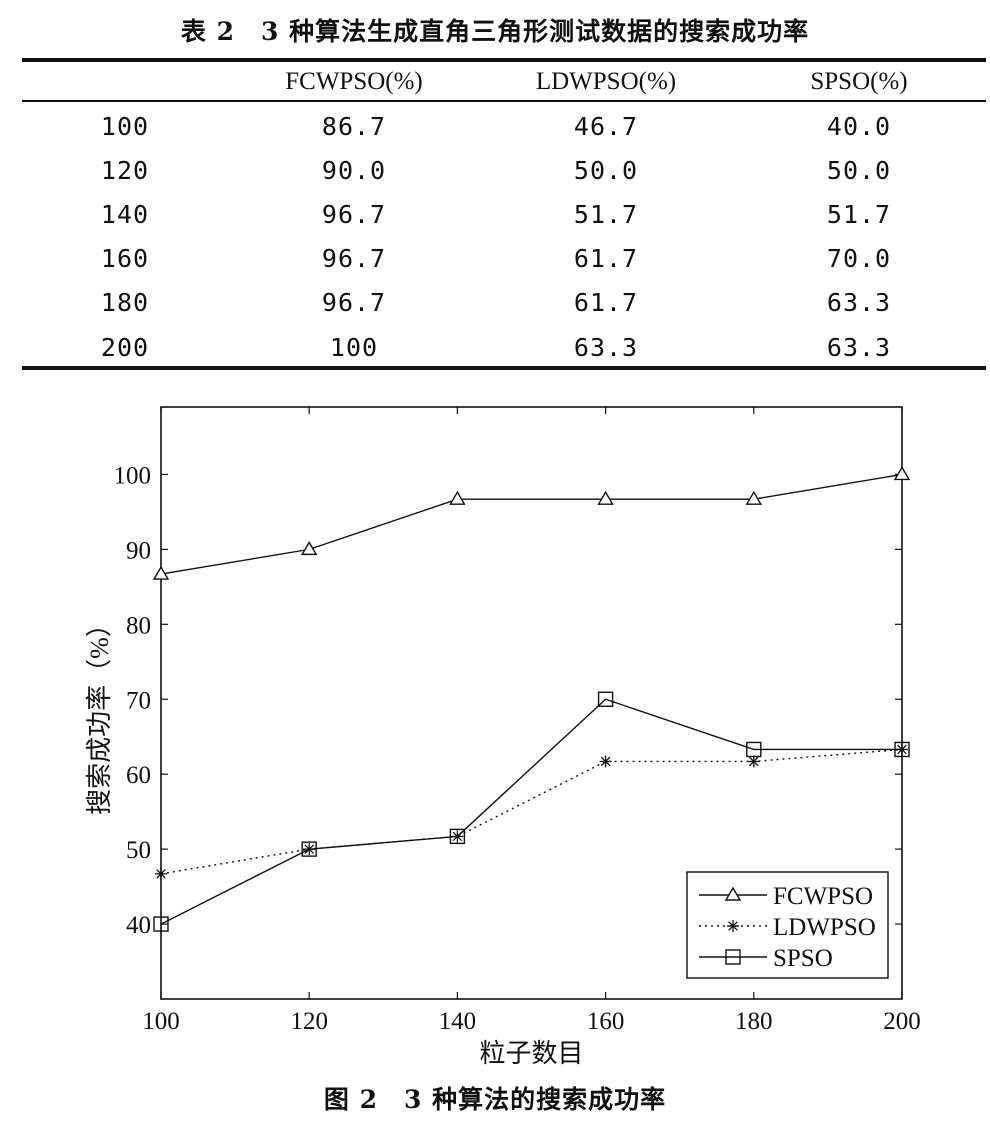 Image resolution: width=990 pixels, height=1122 pixels. Describe the element at coordinates (531, 524) in the screenshot. I see `series-line-fcwpso` at that location.